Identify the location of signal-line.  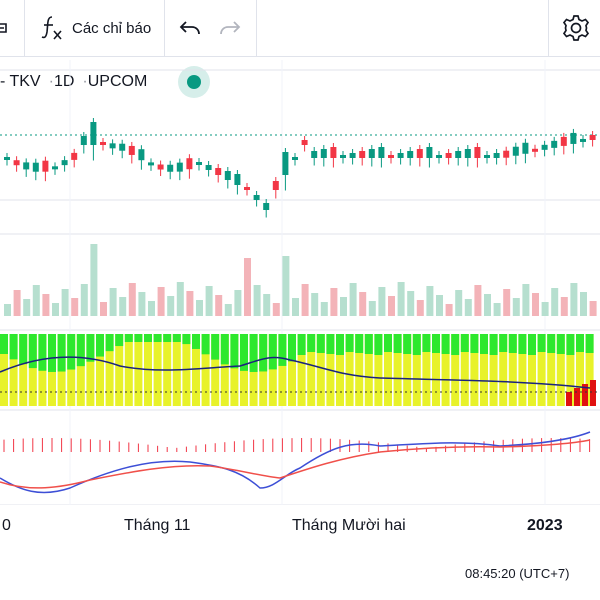
(295, 464).